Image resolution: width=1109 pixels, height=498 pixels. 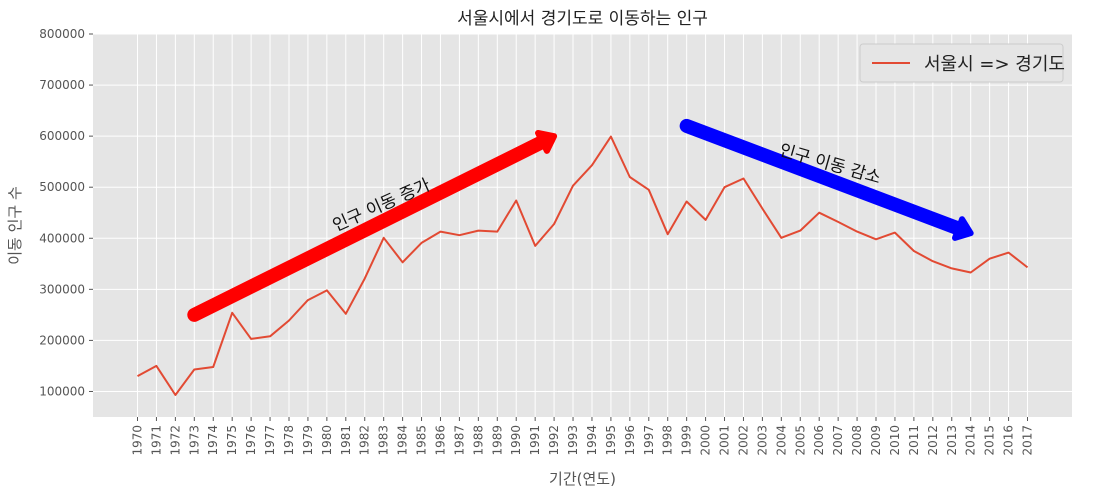 I want to click on y-tick-label: 800000, so click(x=62, y=34).